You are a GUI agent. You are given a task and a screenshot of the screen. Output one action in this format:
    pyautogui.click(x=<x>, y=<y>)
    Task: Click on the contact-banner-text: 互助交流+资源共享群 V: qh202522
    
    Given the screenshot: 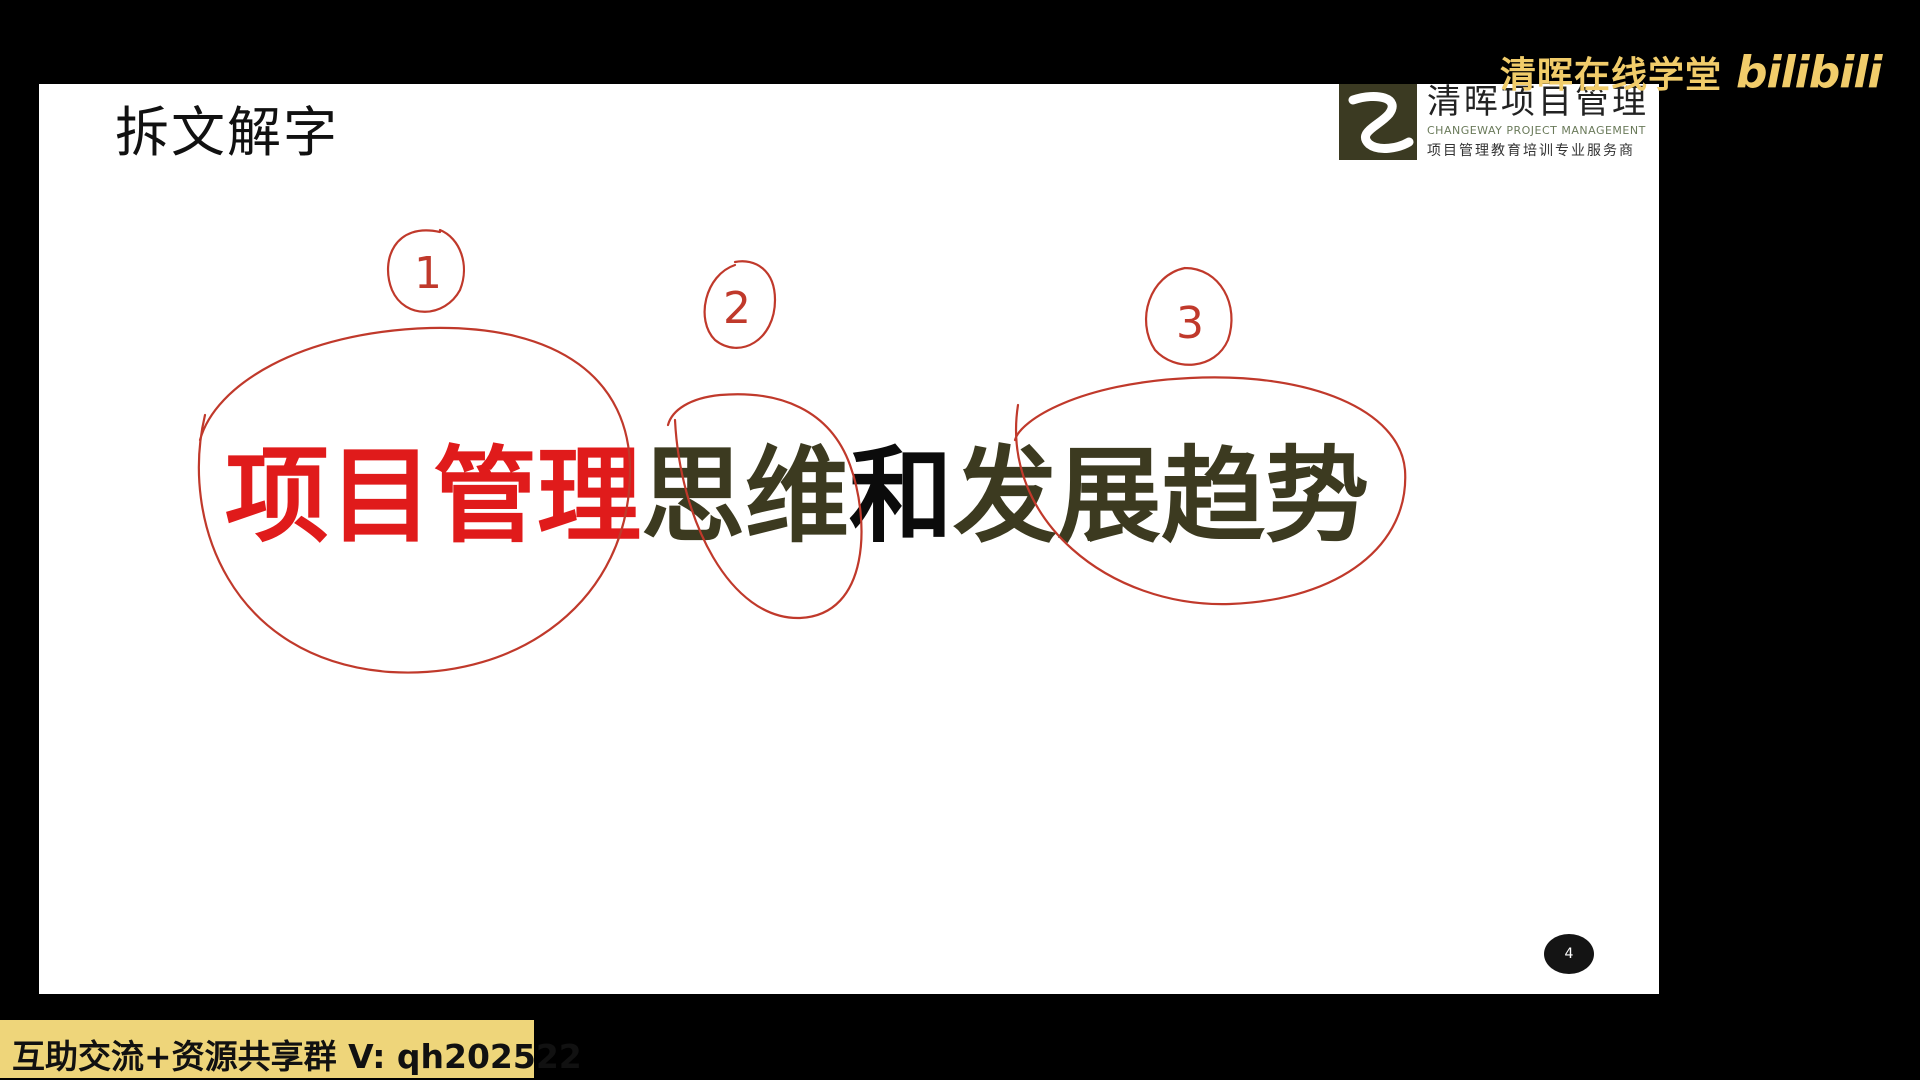 What is the action you would take?
    pyautogui.click(x=297, y=1056)
    